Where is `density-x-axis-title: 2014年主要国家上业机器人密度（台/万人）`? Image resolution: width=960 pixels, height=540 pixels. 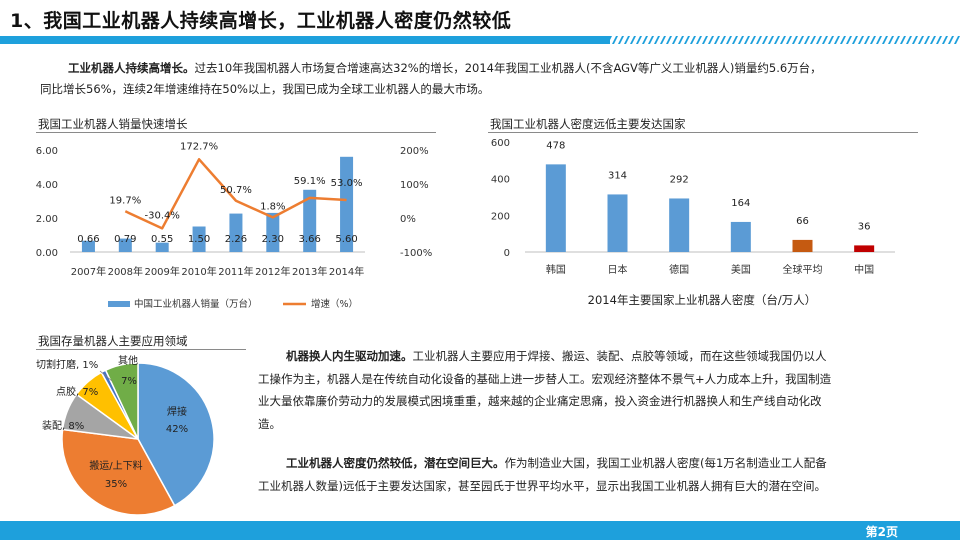
density-x-axis-title: 2014年主要国家上业机器人密度（台/万人） is located at coordinates (702, 300).